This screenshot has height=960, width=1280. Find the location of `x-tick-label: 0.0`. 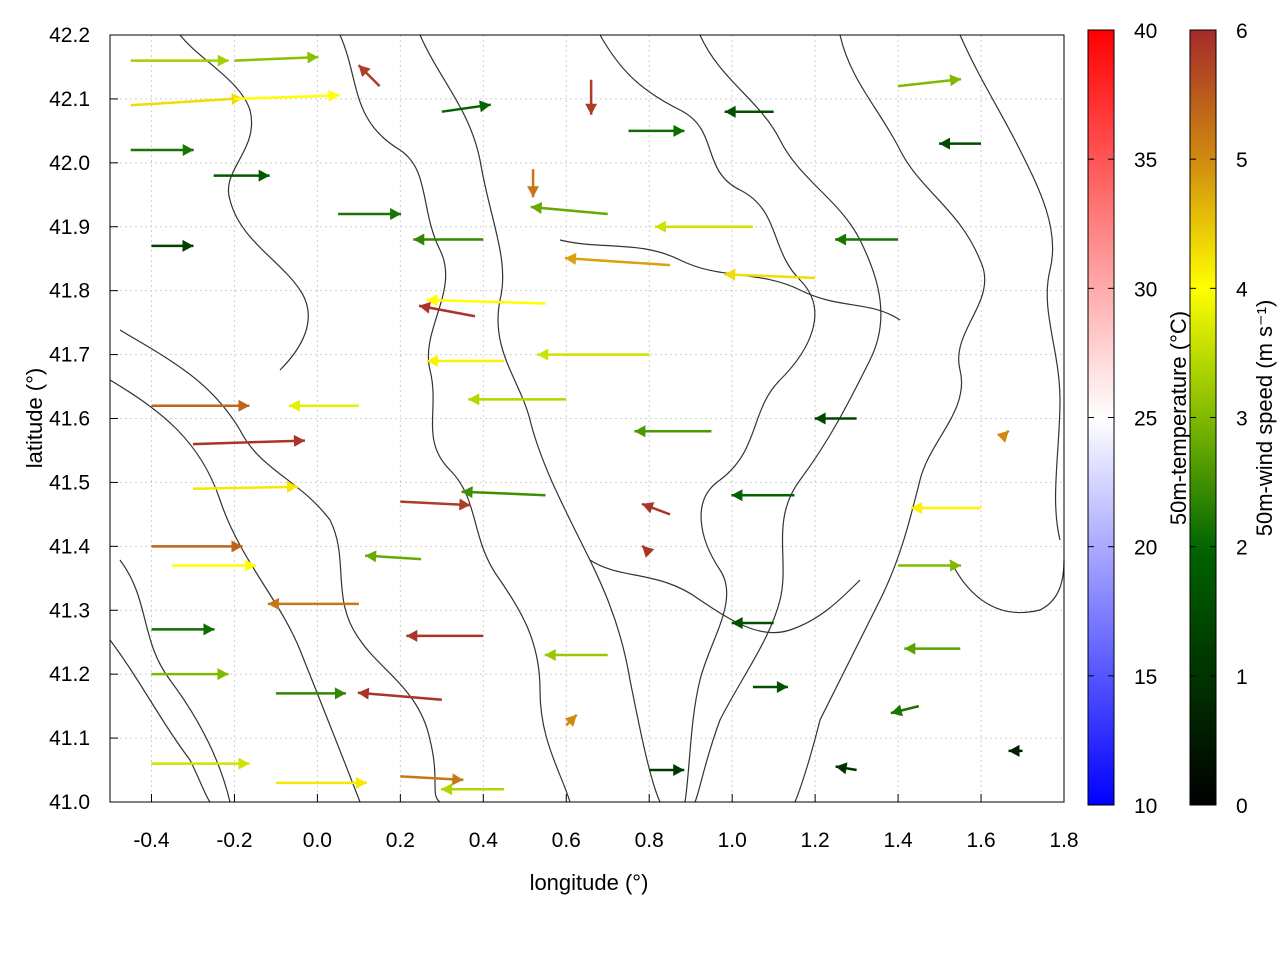

x-tick-label: 0.0 is located at coordinates (317, 840).